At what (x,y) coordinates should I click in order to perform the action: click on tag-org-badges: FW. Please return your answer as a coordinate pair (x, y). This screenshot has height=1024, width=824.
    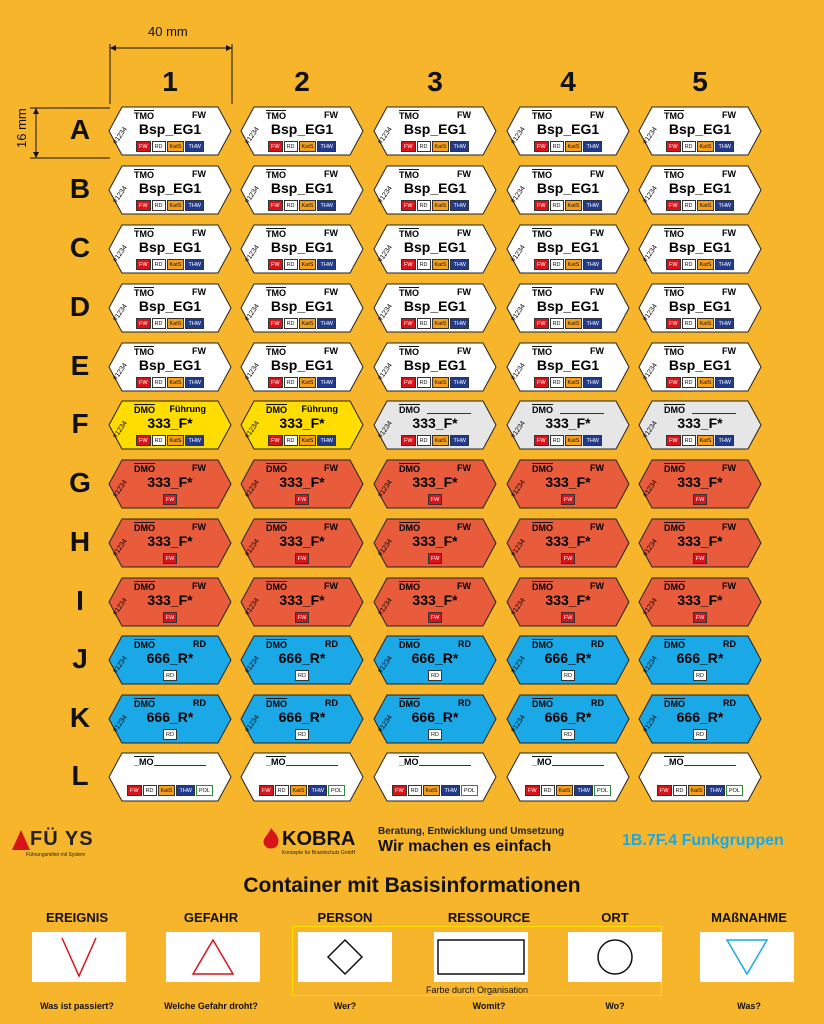
    Looking at the image, I should click on (170, 617).